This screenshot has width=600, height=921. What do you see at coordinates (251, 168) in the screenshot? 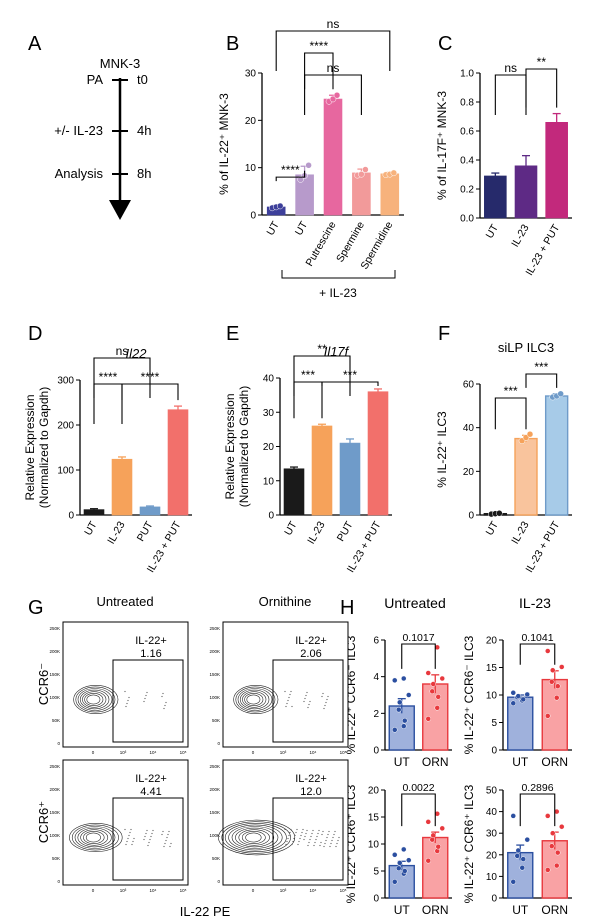
I see `y-tick-label: 10` at bounding box center [251, 168].